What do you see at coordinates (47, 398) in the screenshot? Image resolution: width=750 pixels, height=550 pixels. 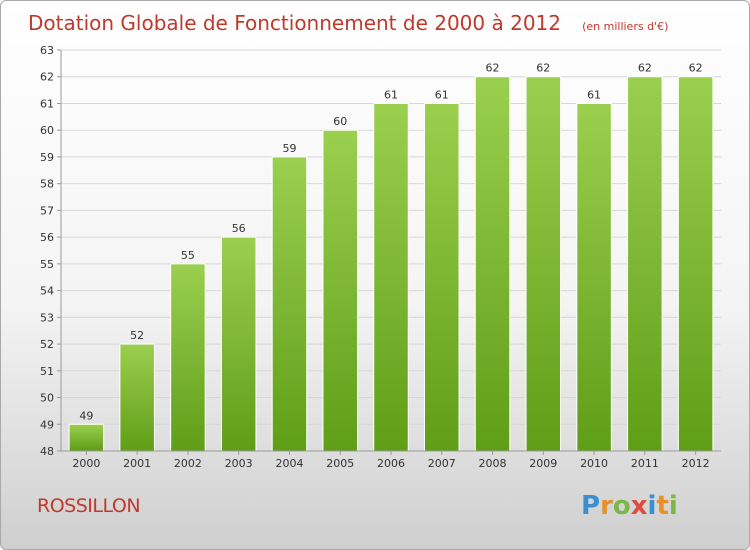 I see `y-tick-label-50: 50` at bounding box center [47, 398].